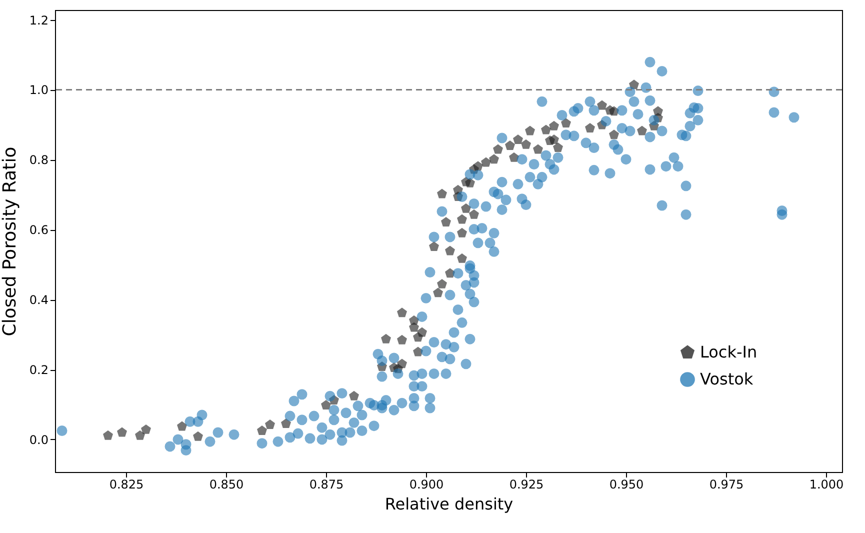 Image resolution: width=865 pixels, height=533 pixels. What do you see at coordinates (10, 241) in the screenshot?
I see `y-axis-title: Closed Porosity Ratio` at bounding box center [10, 241].